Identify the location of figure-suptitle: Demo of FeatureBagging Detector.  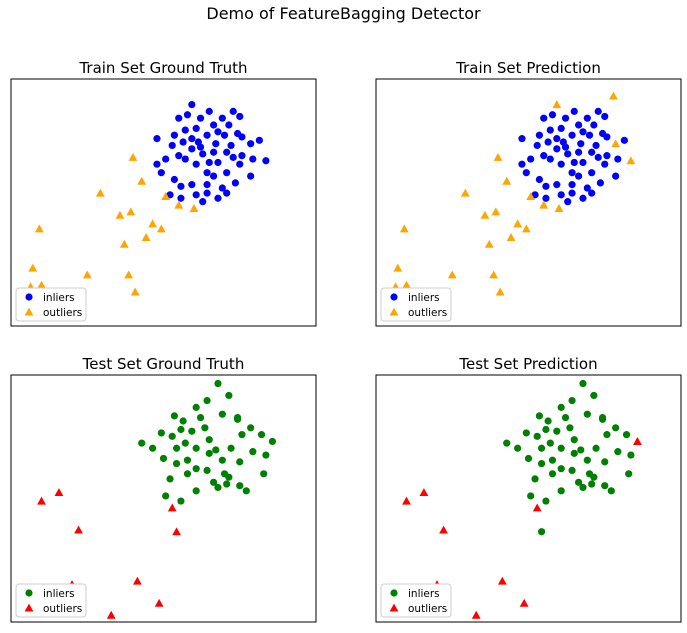
(343, 13).